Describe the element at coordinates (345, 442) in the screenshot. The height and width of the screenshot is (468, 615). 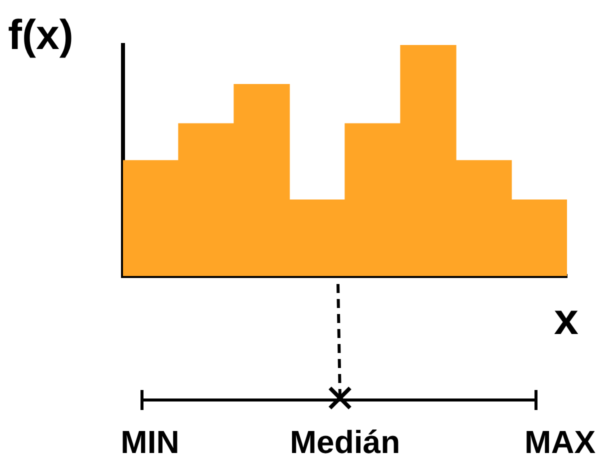
I see `text: Medián` at that location.